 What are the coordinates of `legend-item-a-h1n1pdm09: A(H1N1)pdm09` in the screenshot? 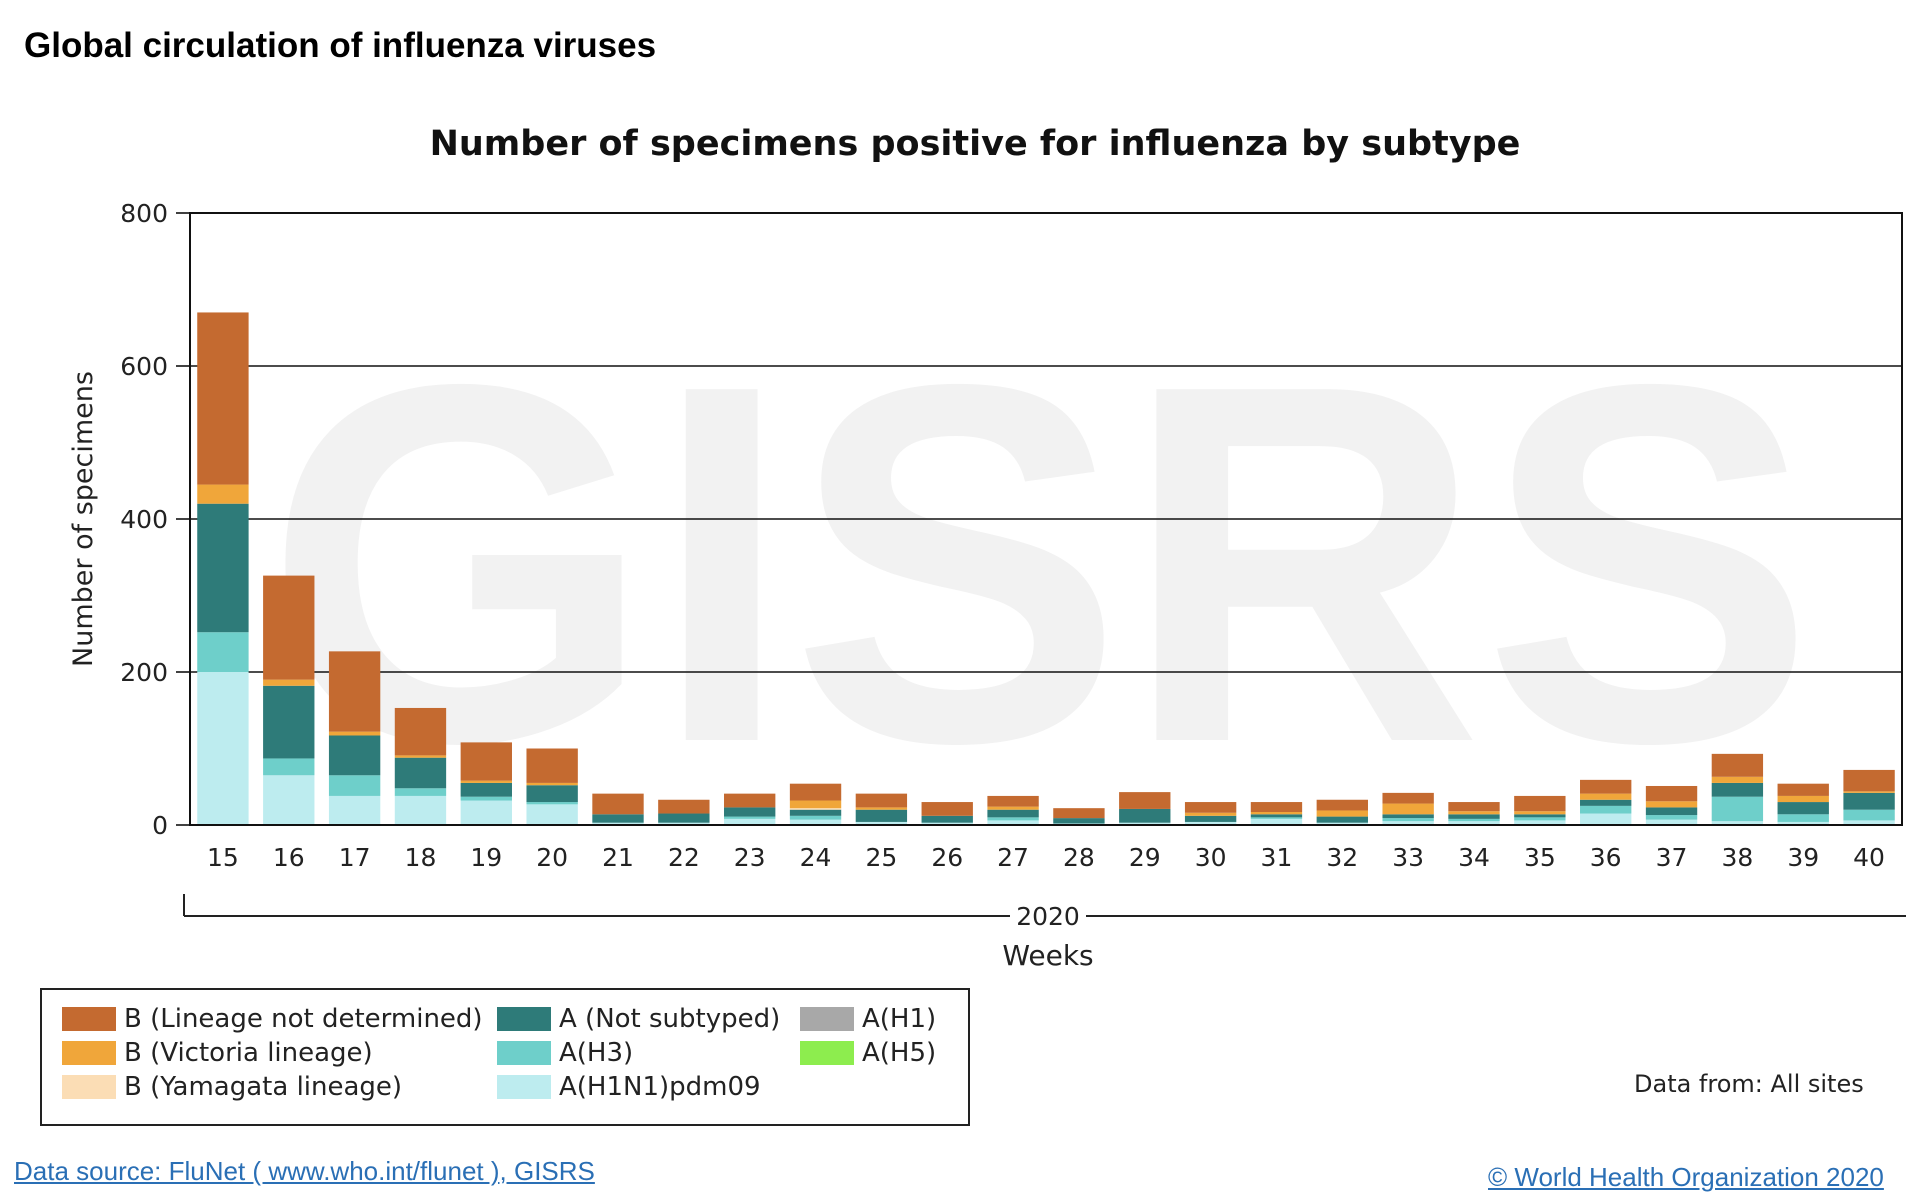 It's located at (629, 1087).